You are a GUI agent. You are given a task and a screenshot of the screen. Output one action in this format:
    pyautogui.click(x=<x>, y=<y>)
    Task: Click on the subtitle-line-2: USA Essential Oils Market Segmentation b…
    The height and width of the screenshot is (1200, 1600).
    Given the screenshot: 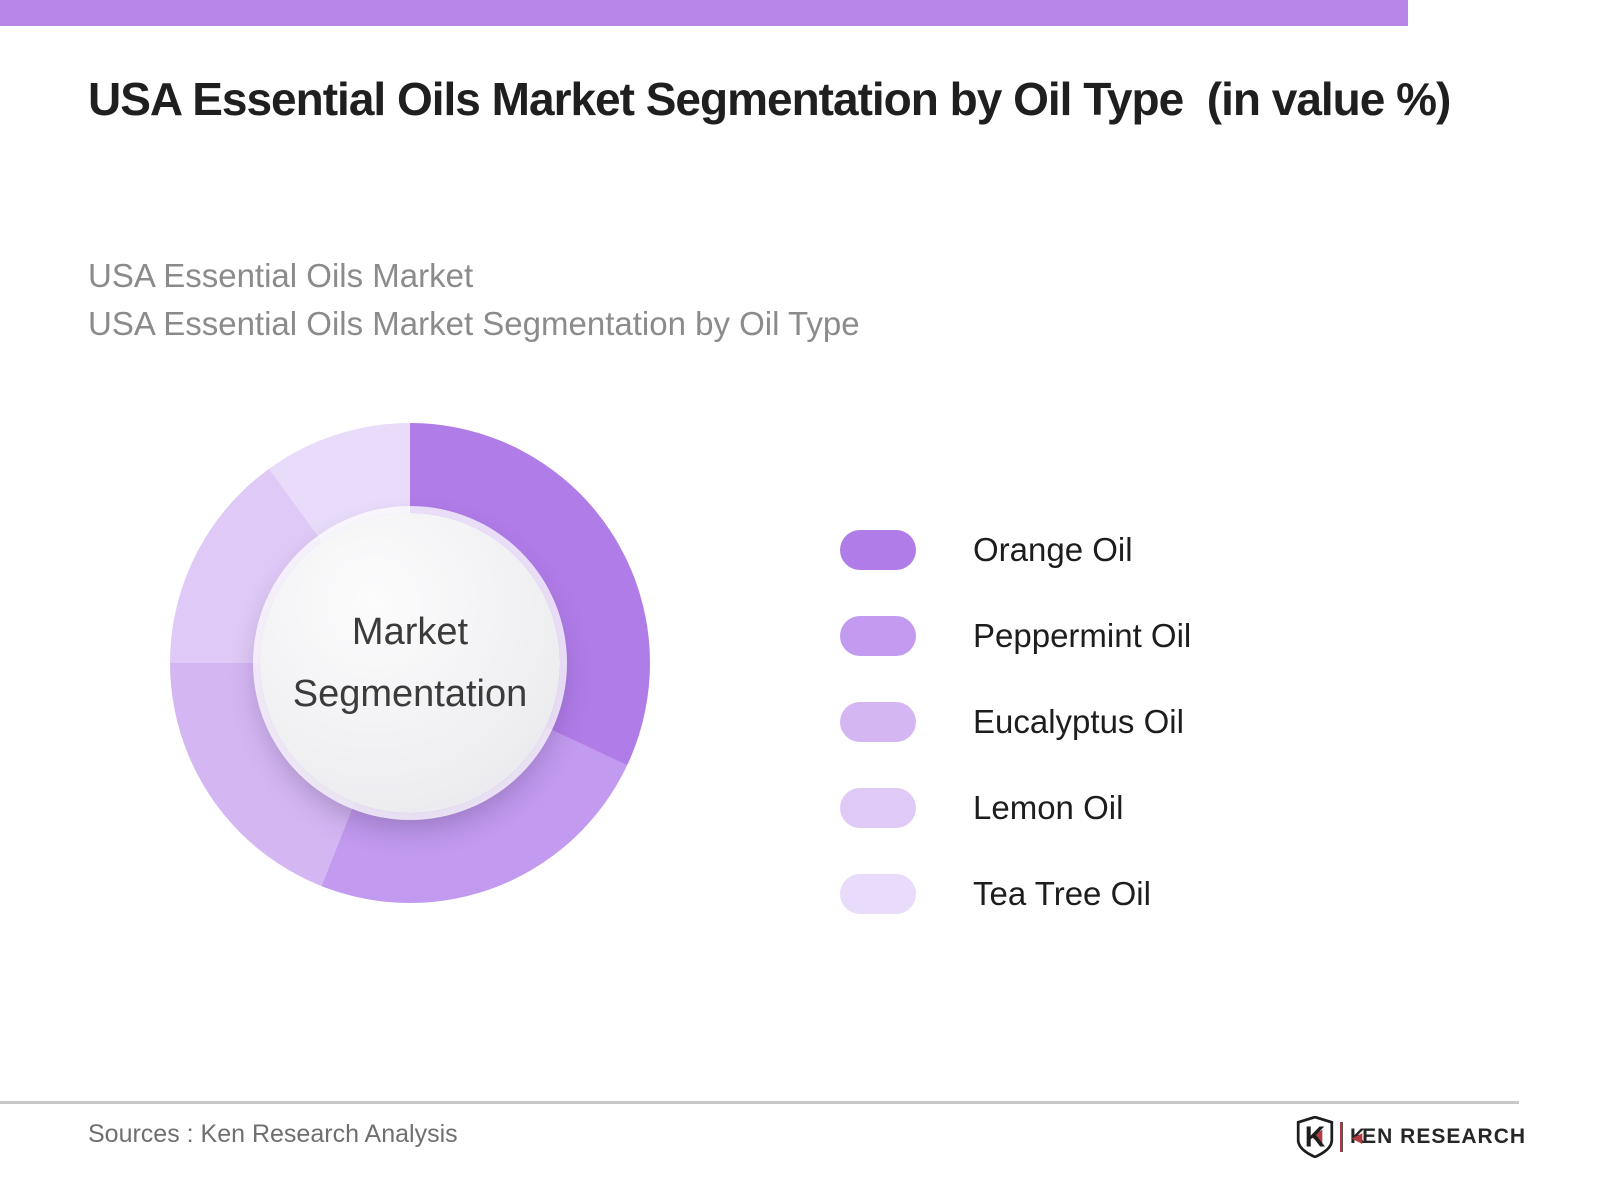 What is the action you would take?
    pyautogui.click(x=474, y=323)
    